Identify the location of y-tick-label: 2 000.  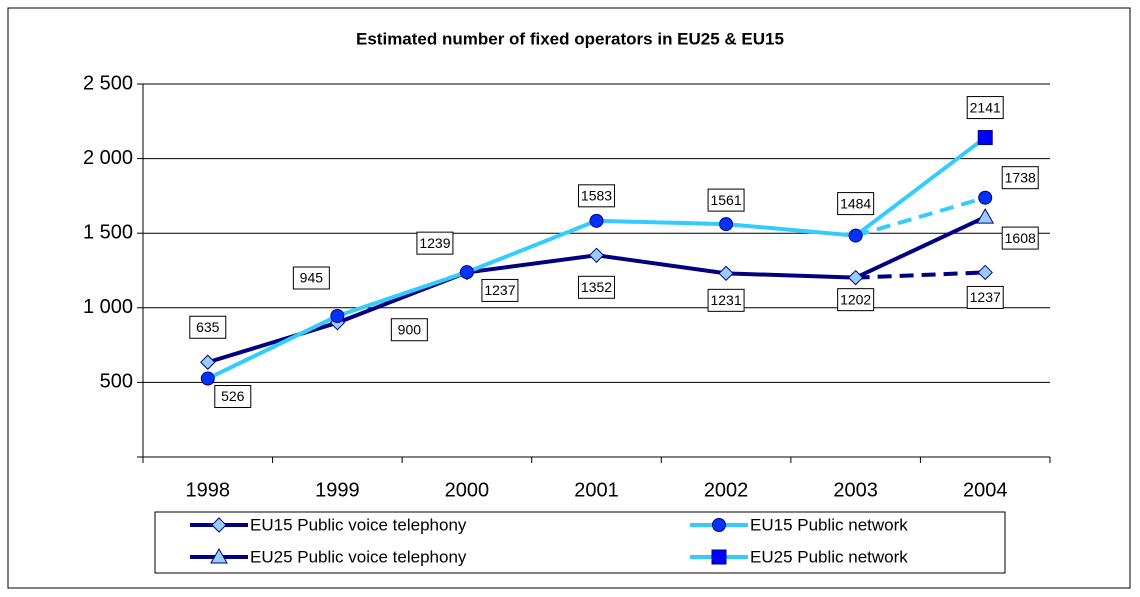
(108, 158).